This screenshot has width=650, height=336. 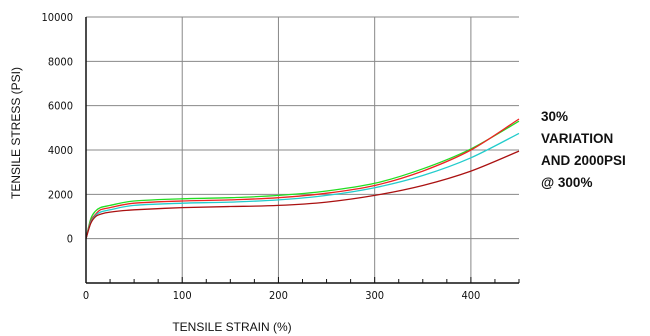 What do you see at coordinates (374, 295) in the screenshot?
I see `x-tick-label: 300` at bounding box center [374, 295].